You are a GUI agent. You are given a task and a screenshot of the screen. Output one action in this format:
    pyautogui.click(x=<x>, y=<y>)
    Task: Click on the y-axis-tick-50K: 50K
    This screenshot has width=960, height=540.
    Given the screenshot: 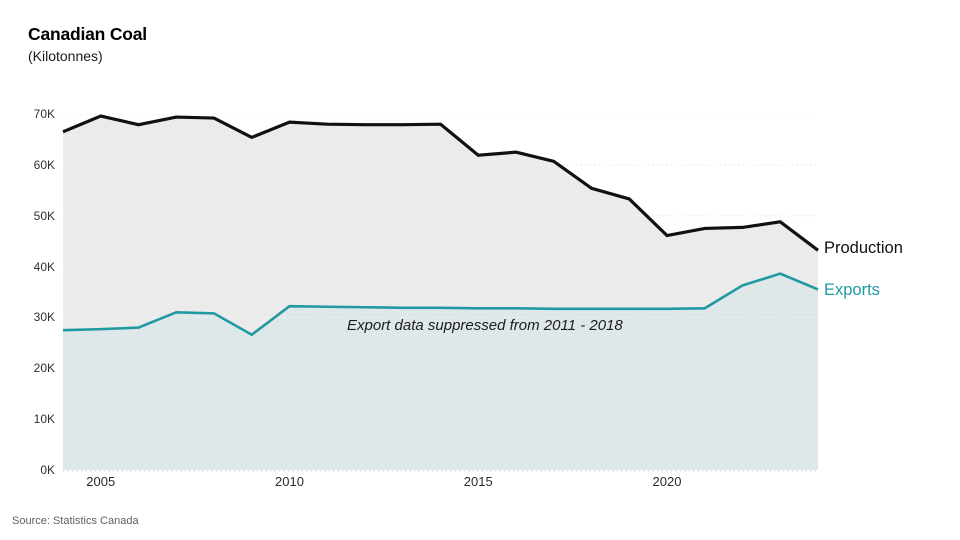 What is the action you would take?
    pyautogui.click(x=44, y=215)
    